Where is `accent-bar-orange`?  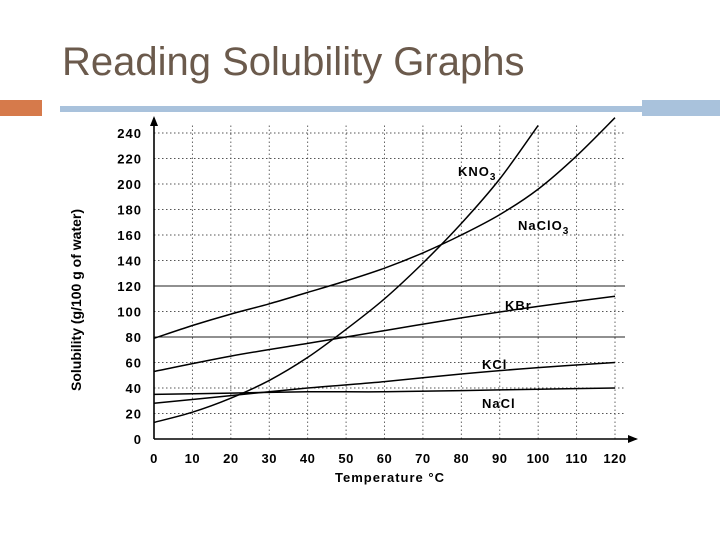 accent-bar-orange is located at coordinates (21, 108).